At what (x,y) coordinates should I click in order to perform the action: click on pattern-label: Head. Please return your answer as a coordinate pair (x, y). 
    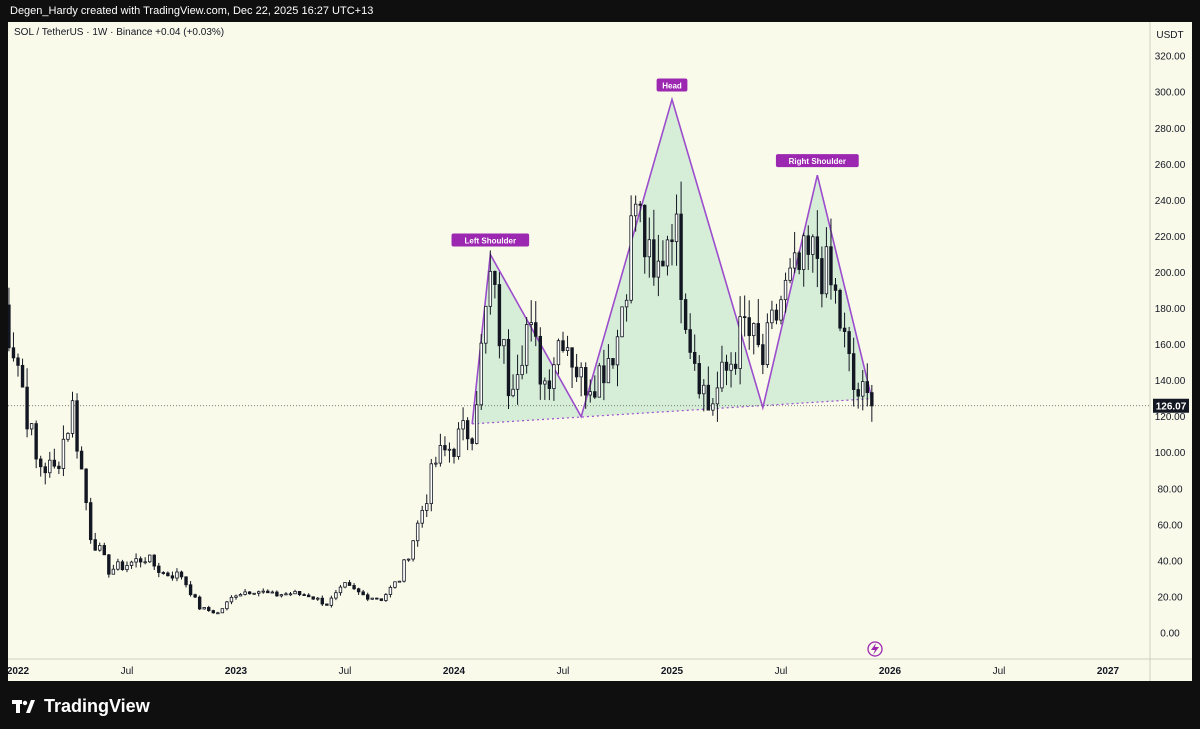
    Looking at the image, I should click on (672, 85).